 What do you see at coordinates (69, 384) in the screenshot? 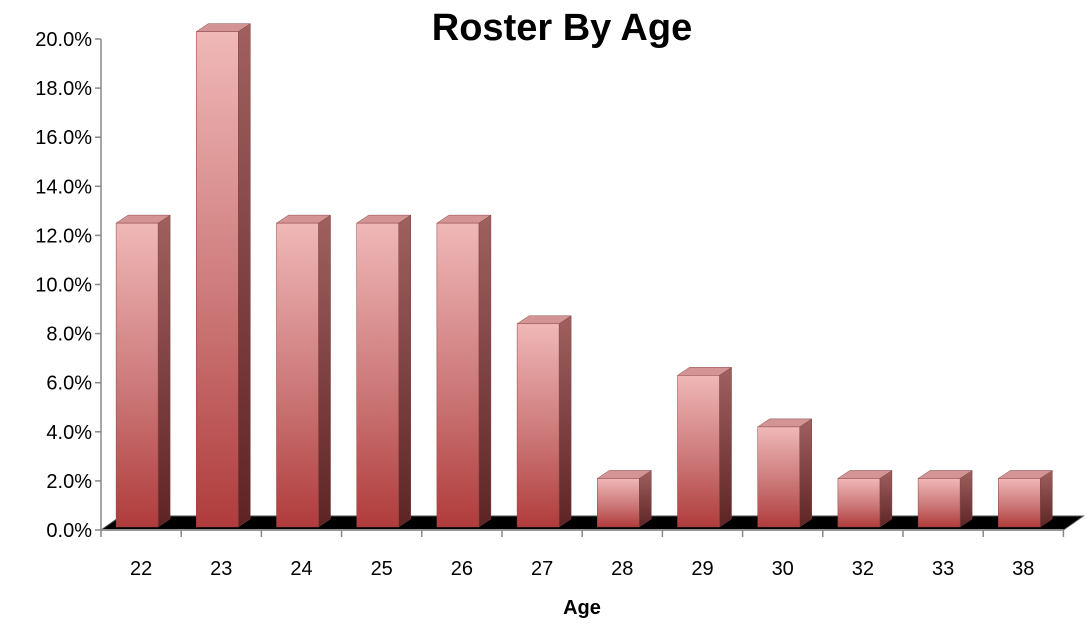
I see `y-tick-label: 6.0%` at bounding box center [69, 384].